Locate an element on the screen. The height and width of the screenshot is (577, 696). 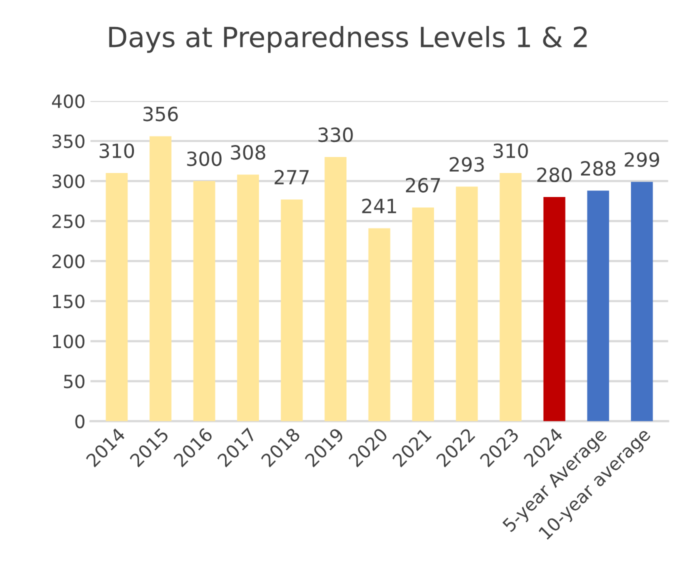
data-label: 300 is located at coordinates (204, 158).